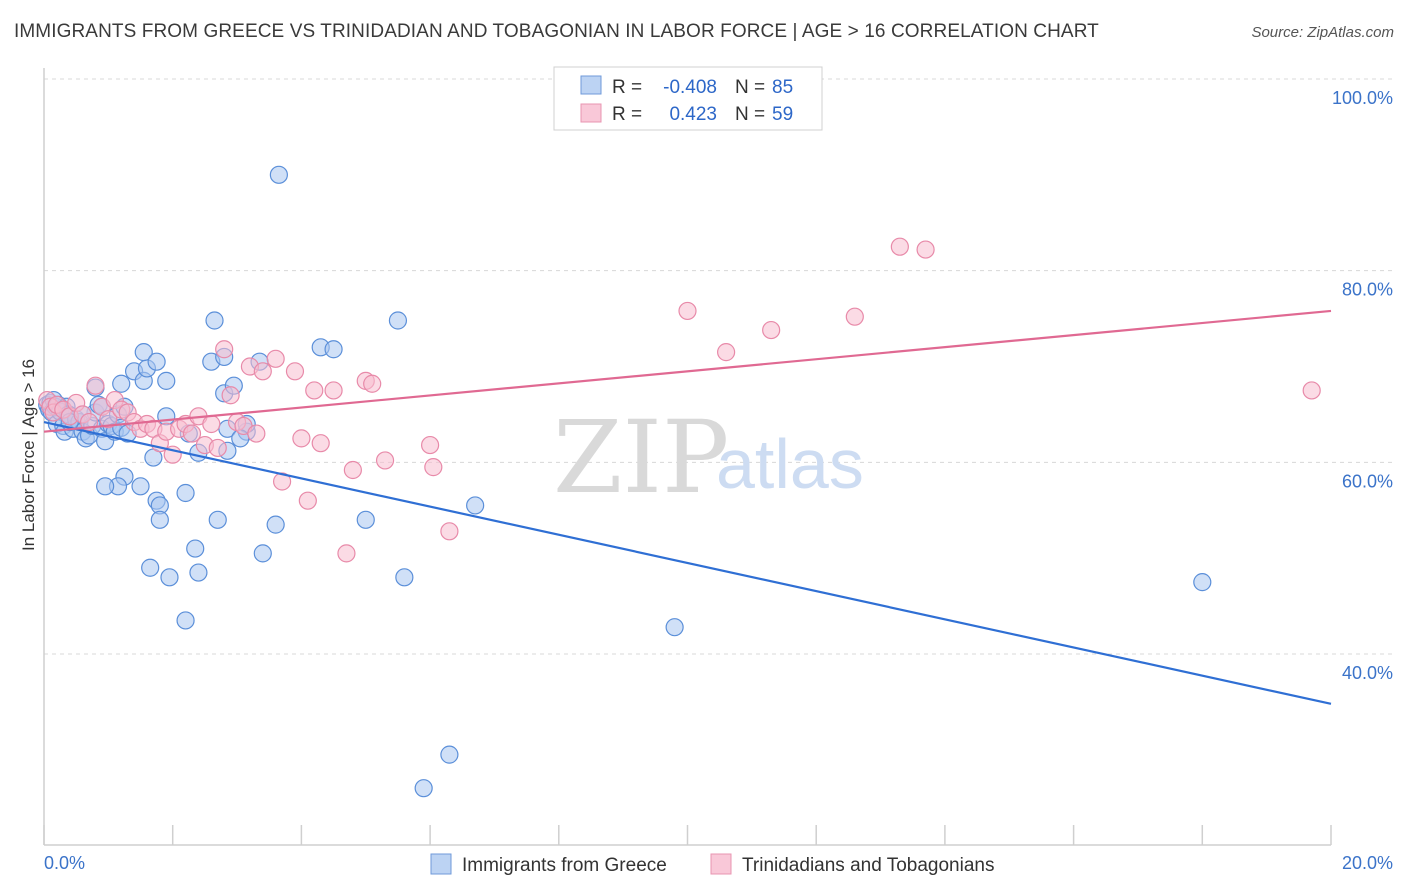 The height and width of the screenshot is (892, 1406). Describe the element at coordinates (591, 85) in the screenshot. I see `legend-swatch-blue` at that location.